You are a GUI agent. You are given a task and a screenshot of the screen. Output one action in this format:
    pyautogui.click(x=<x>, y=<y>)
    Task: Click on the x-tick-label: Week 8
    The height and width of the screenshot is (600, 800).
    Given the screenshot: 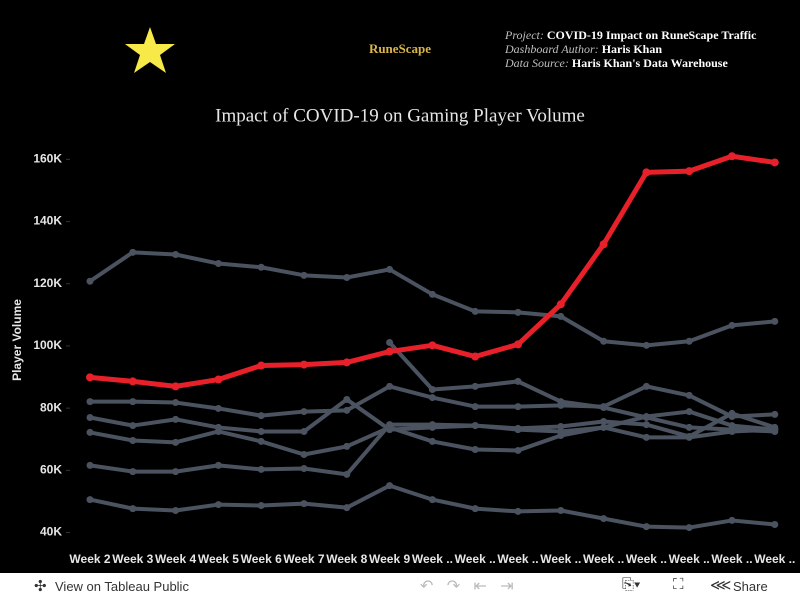 What is the action you would take?
    pyautogui.click(x=346, y=559)
    